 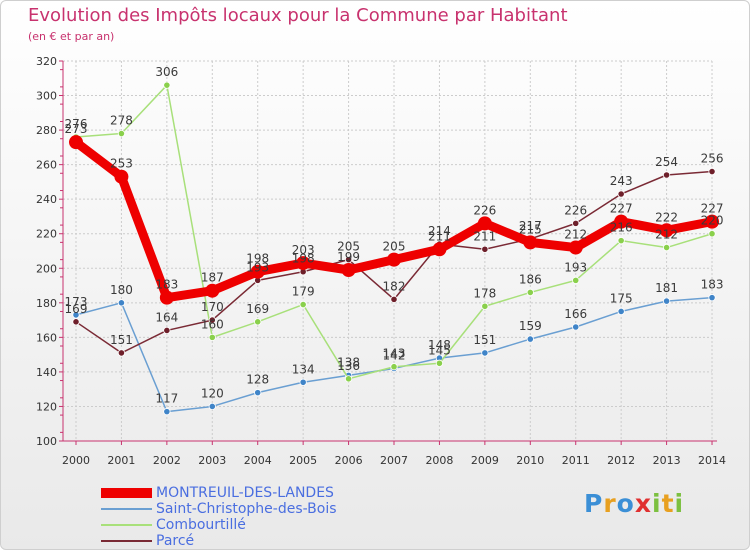 I want to click on data-label: 178, so click(x=484, y=293).